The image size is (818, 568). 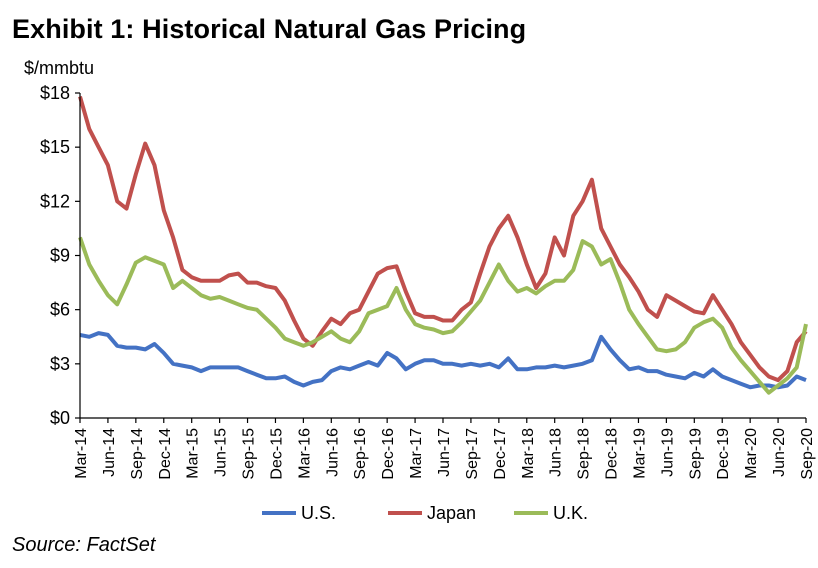 I want to click on x-tick-label: Jun-19, so click(x=667, y=452).